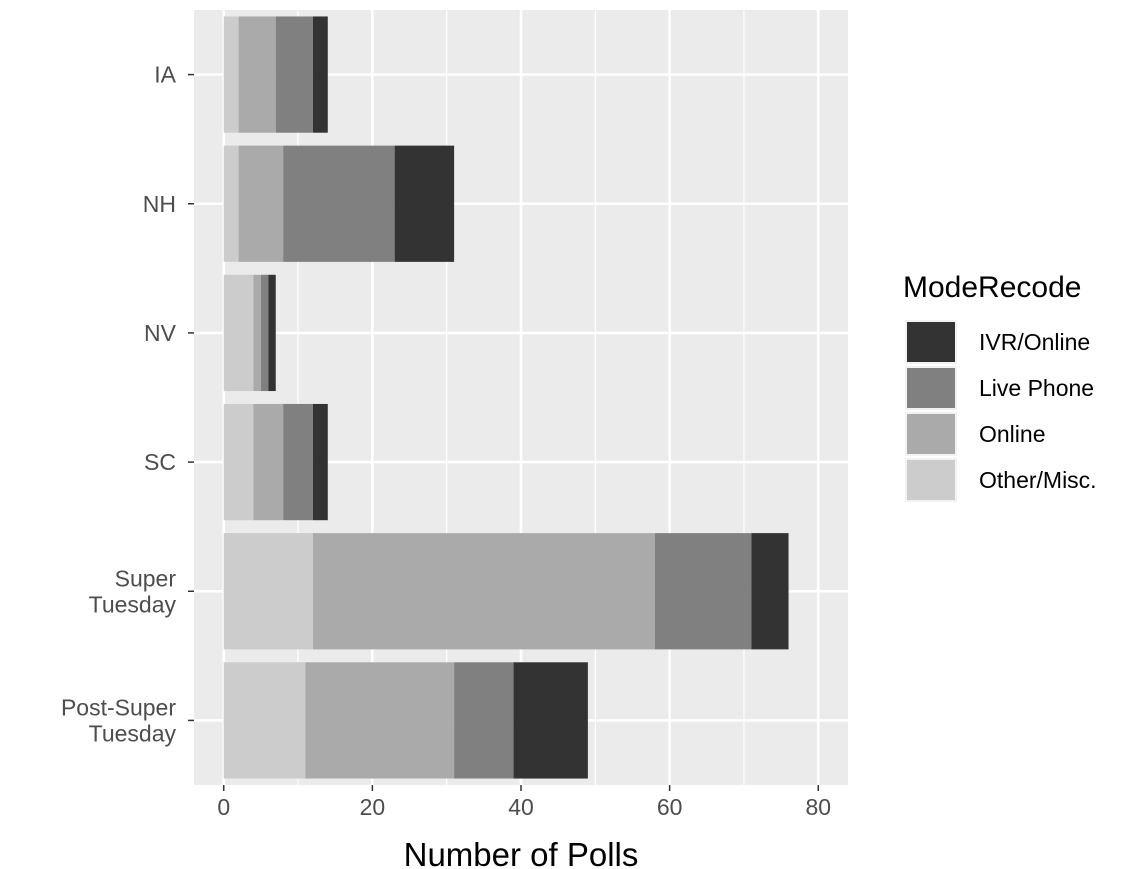 The image size is (1143, 869). I want to click on x-tick-label: 20, so click(373, 807).